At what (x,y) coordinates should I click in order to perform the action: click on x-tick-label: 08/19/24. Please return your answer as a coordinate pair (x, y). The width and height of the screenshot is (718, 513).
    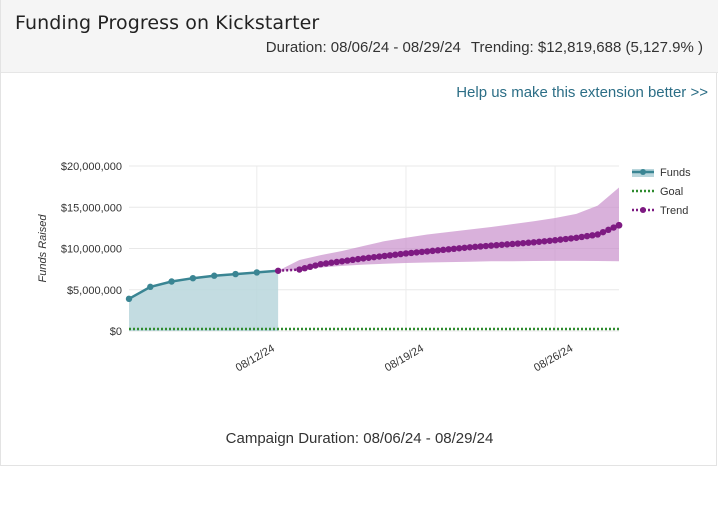
    Looking at the image, I should click on (404, 358).